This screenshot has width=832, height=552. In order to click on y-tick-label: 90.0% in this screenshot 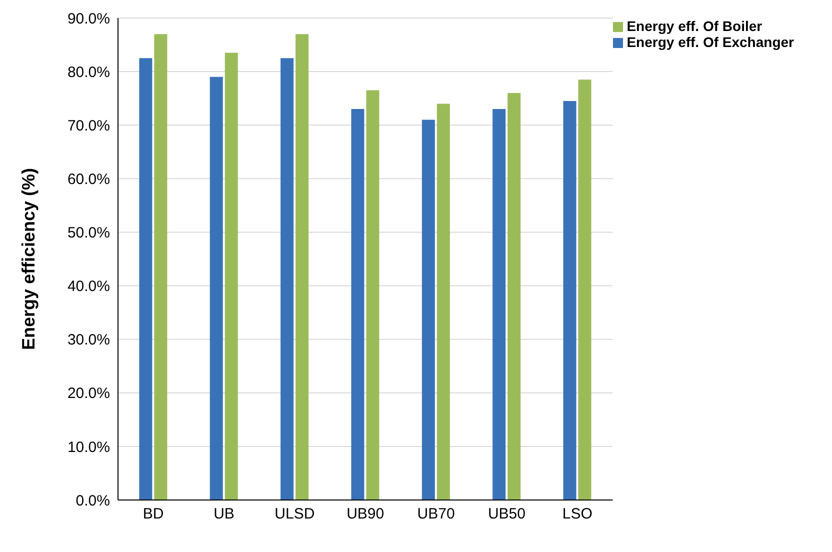, I will do `click(88, 19)`.